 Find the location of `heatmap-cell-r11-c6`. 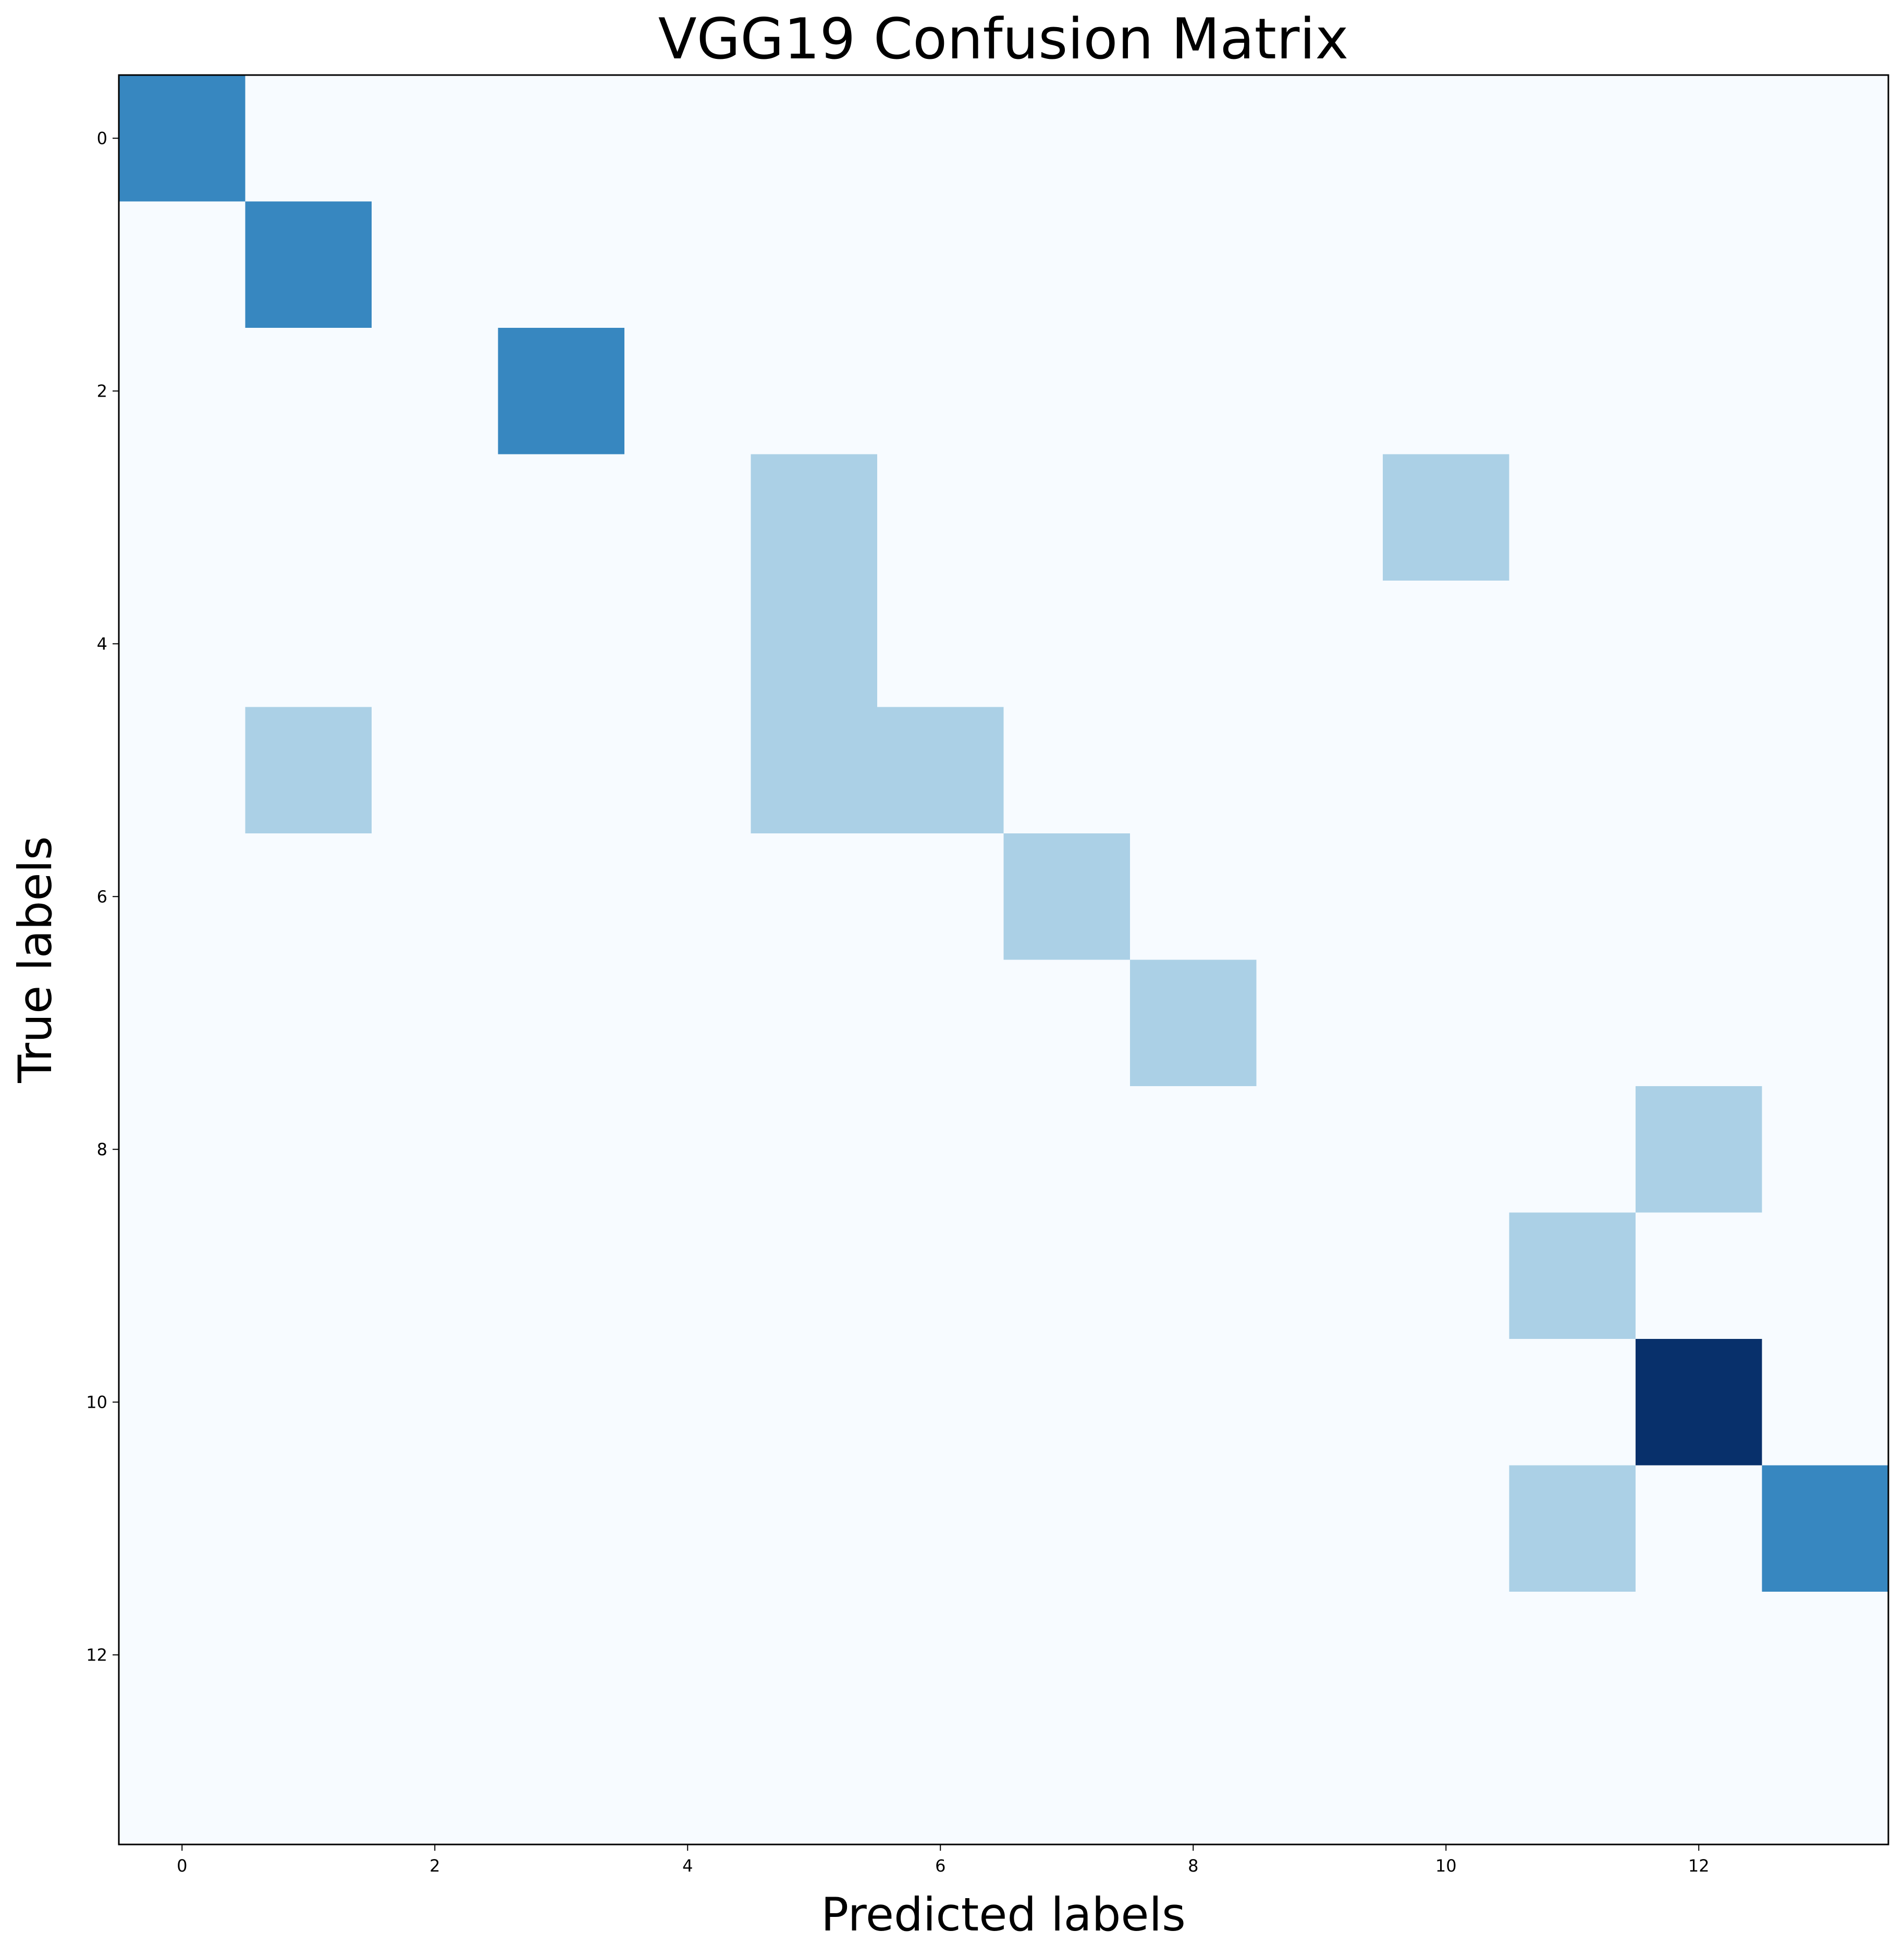

heatmap-cell-r11-c6 is located at coordinates (940, 1528).